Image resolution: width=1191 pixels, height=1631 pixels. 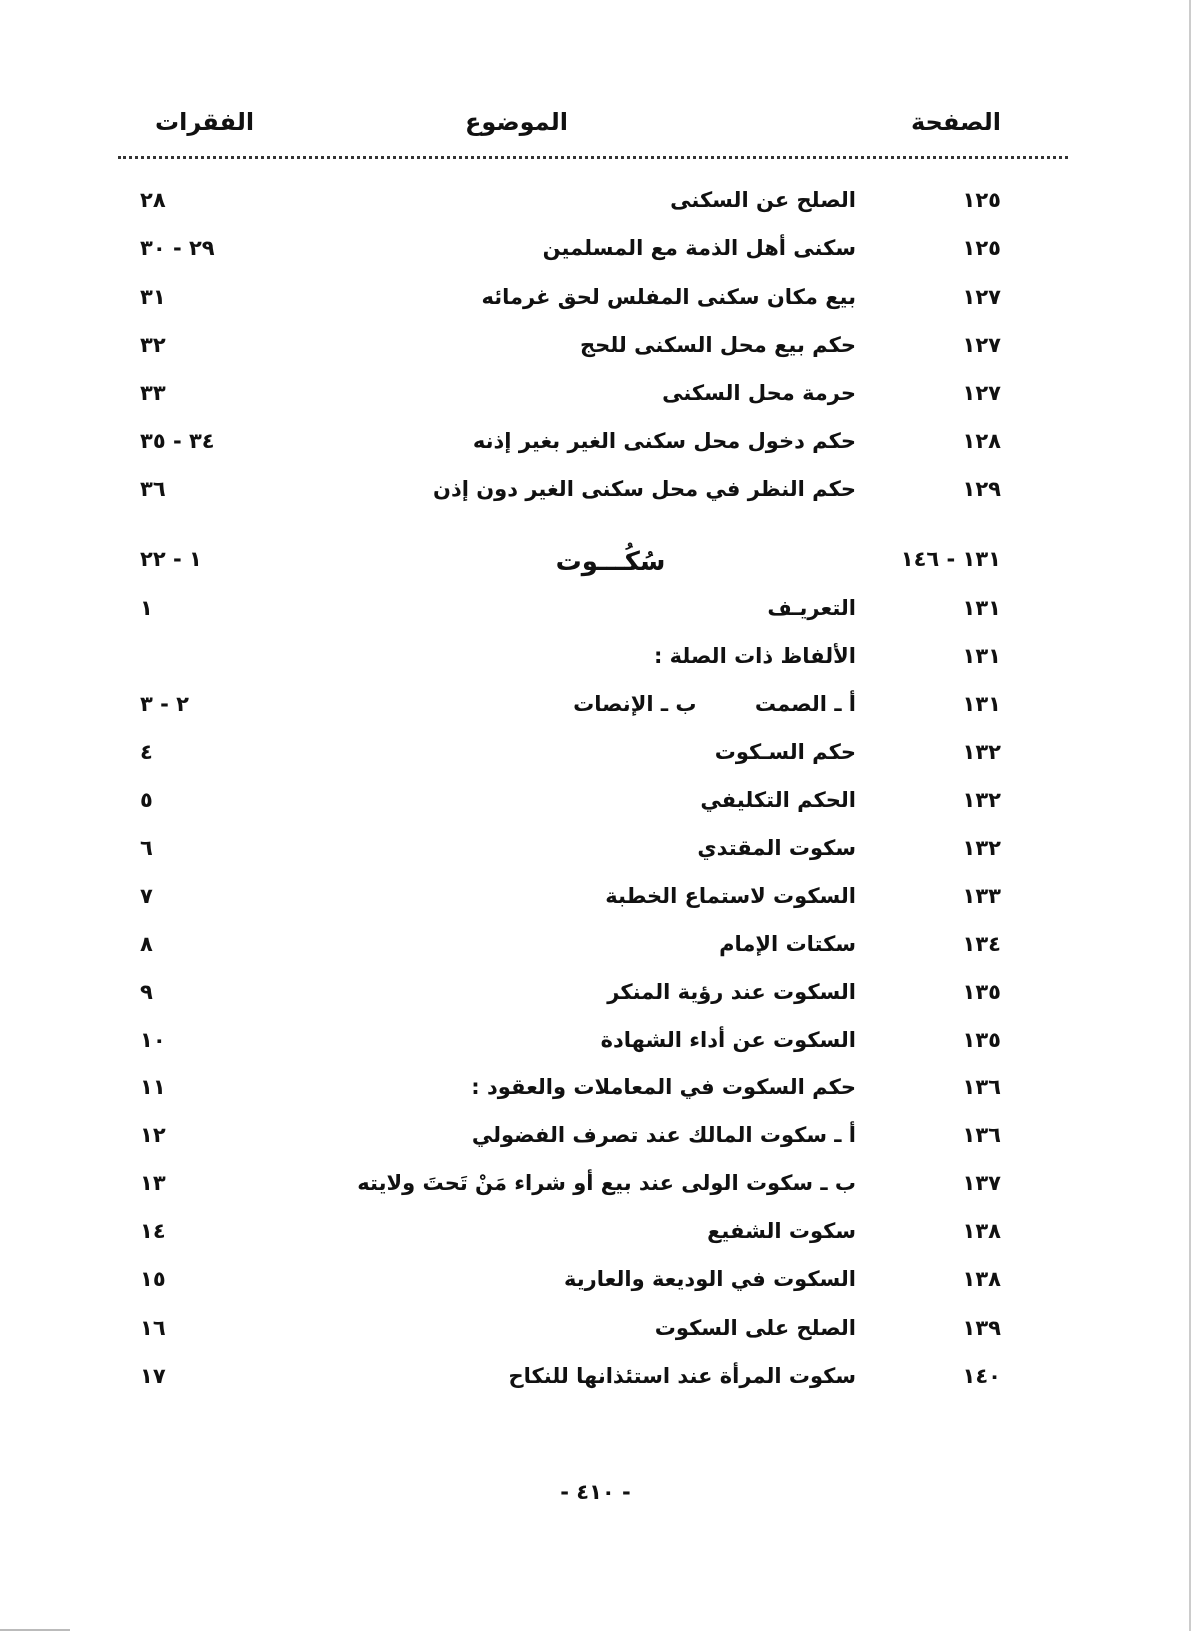 I want to click on page-number-cell: ١٣٩, so click(x=981, y=1328).